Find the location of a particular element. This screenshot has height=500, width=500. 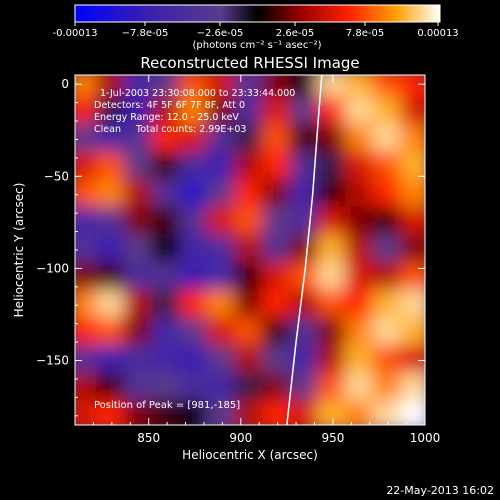

annotation-time: 1-Jul-2003 23:30:08.000 to 23:33:44.000 is located at coordinates (197, 93).